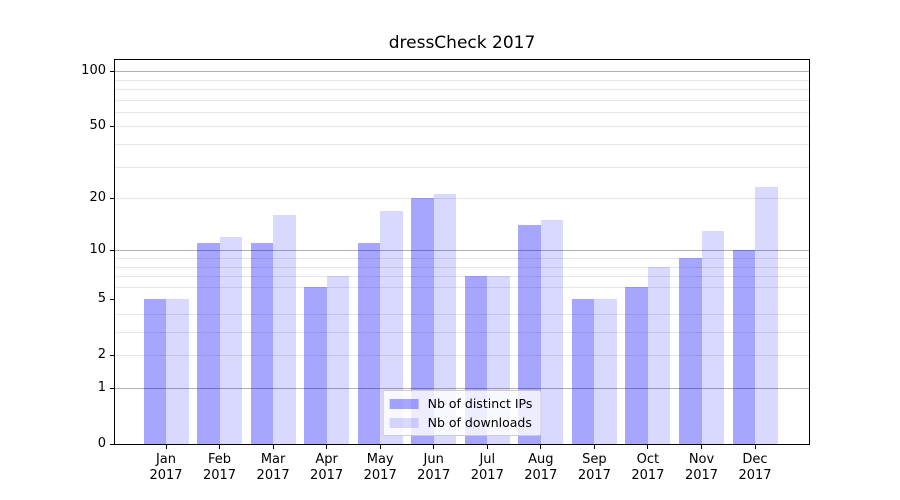  I want to click on chart-title: dressCheck 2017, so click(462, 43).